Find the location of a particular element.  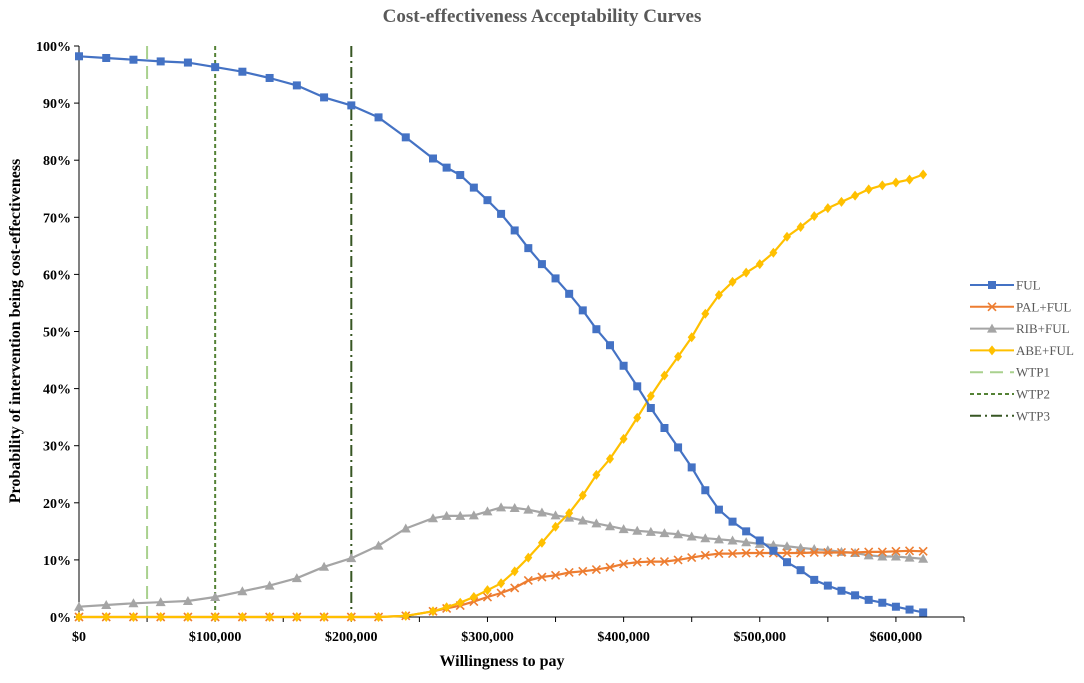

y-tick-label: 60% is located at coordinates (57, 275).